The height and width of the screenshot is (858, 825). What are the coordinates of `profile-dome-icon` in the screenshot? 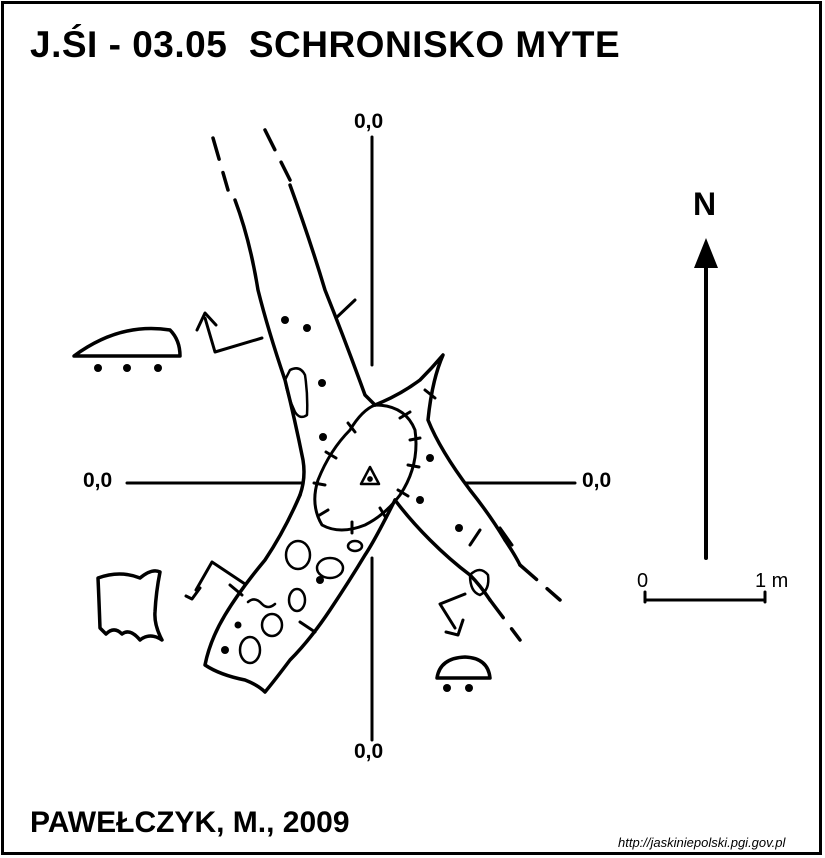 It's located at (127, 349).